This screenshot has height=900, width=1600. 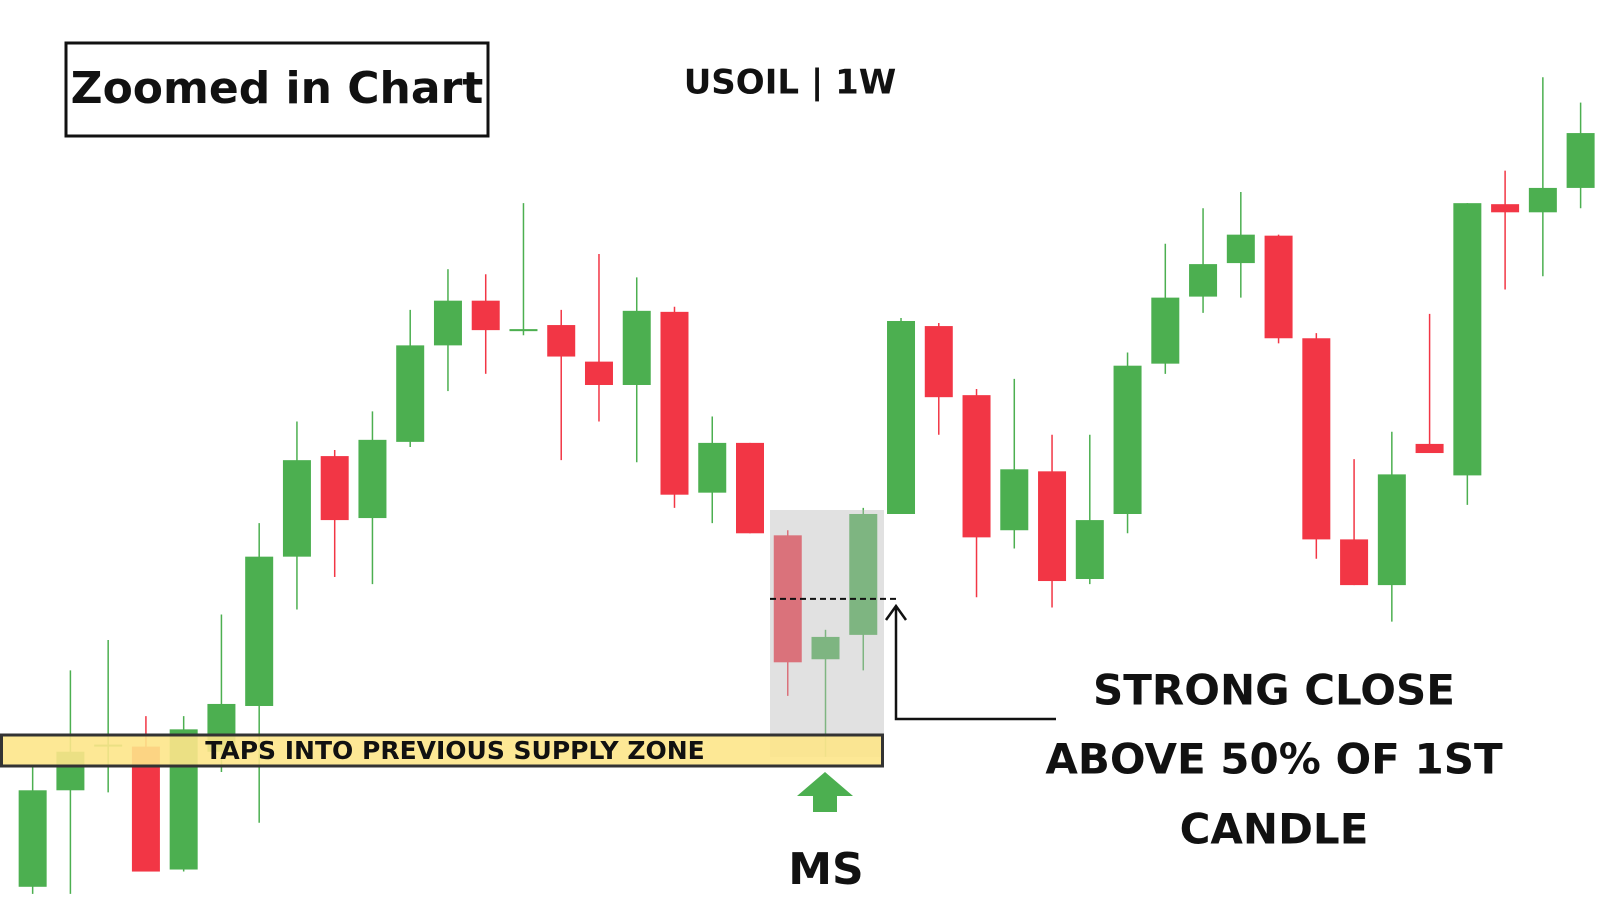 What do you see at coordinates (1274, 759) in the screenshot?
I see `note-line: ABOVE 50% OF 1ST` at bounding box center [1274, 759].